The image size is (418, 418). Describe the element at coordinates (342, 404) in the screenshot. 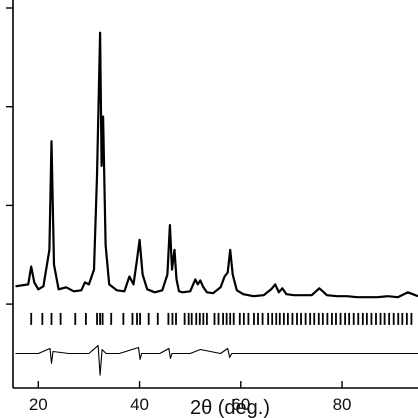

I see `x-tick-label: 80` at that location.